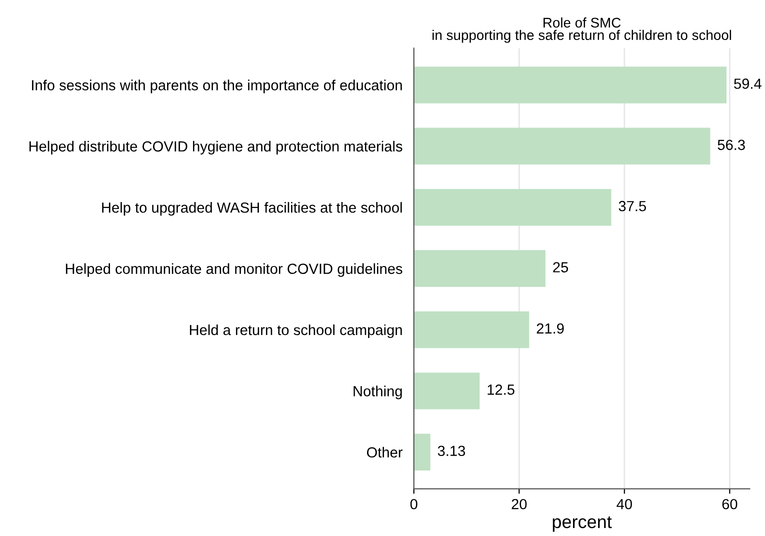 The width and height of the screenshot is (765, 536). Describe the element at coordinates (519, 504) in the screenshot. I see `x-tick-label: 20` at that location.